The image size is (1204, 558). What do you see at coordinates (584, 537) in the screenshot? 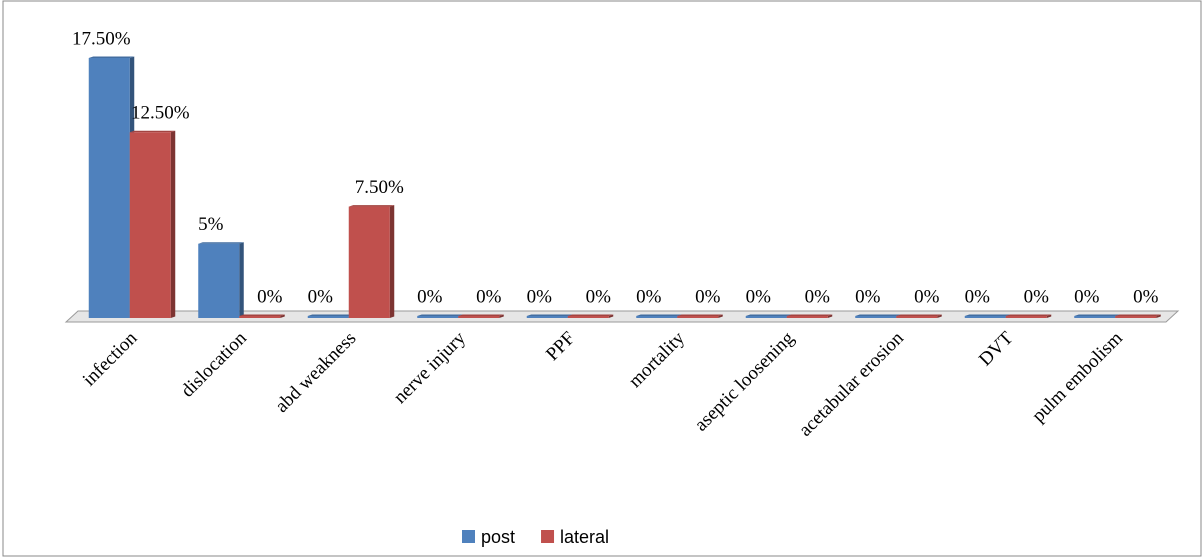
I see `legend-label: lateral` at bounding box center [584, 537].